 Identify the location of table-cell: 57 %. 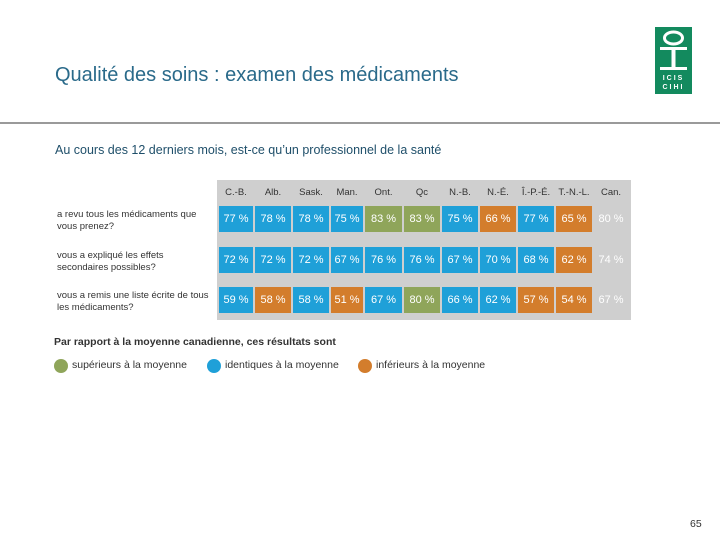
(536, 300).